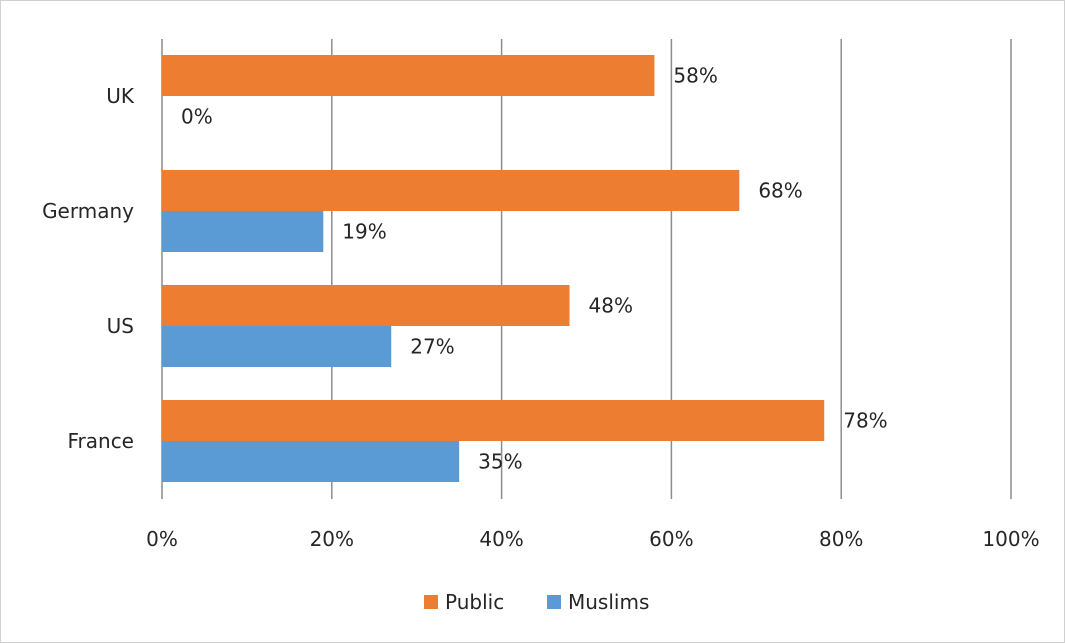  I want to click on legend-swatch-public, so click(431, 602).